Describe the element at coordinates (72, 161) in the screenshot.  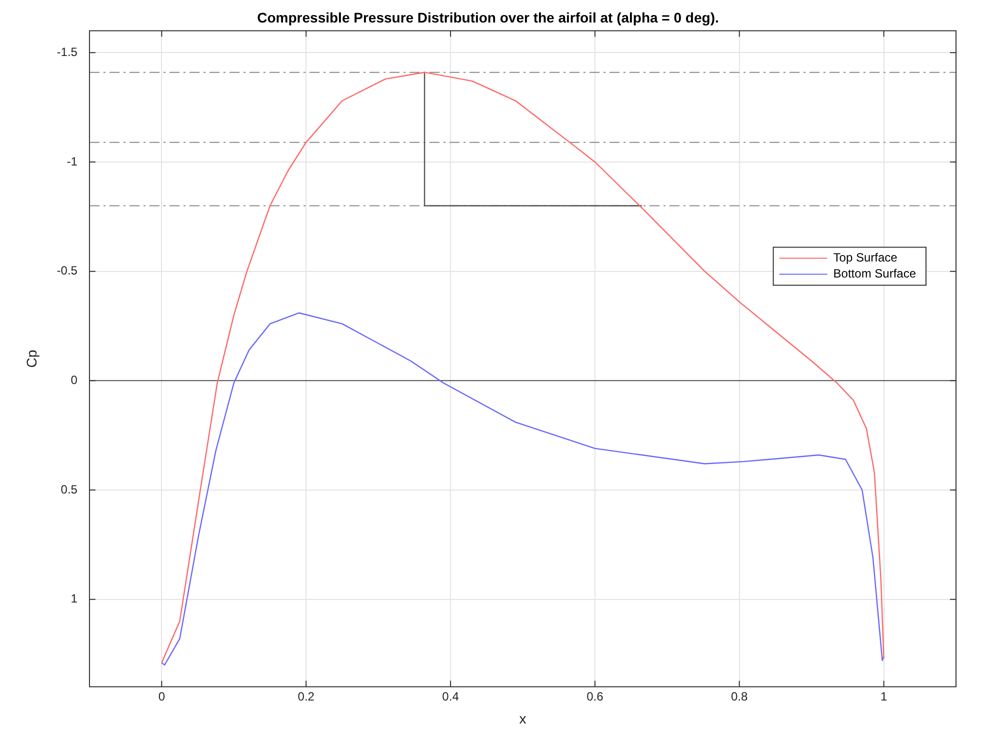
I see `y-tick-label: -1` at that location.